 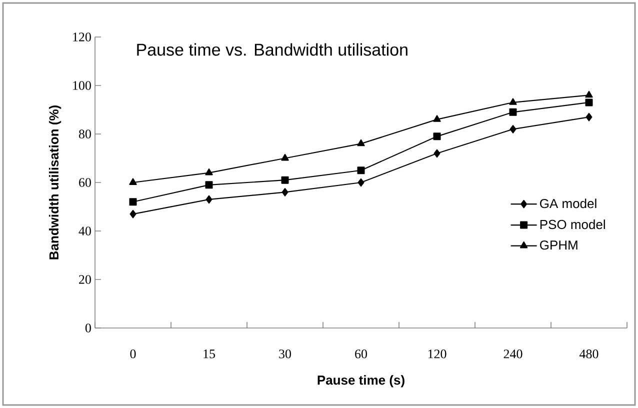 What do you see at coordinates (272, 49) in the screenshot?
I see `chart-title: Pause time vs. Bandwidth utilisation` at bounding box center [272, 49].